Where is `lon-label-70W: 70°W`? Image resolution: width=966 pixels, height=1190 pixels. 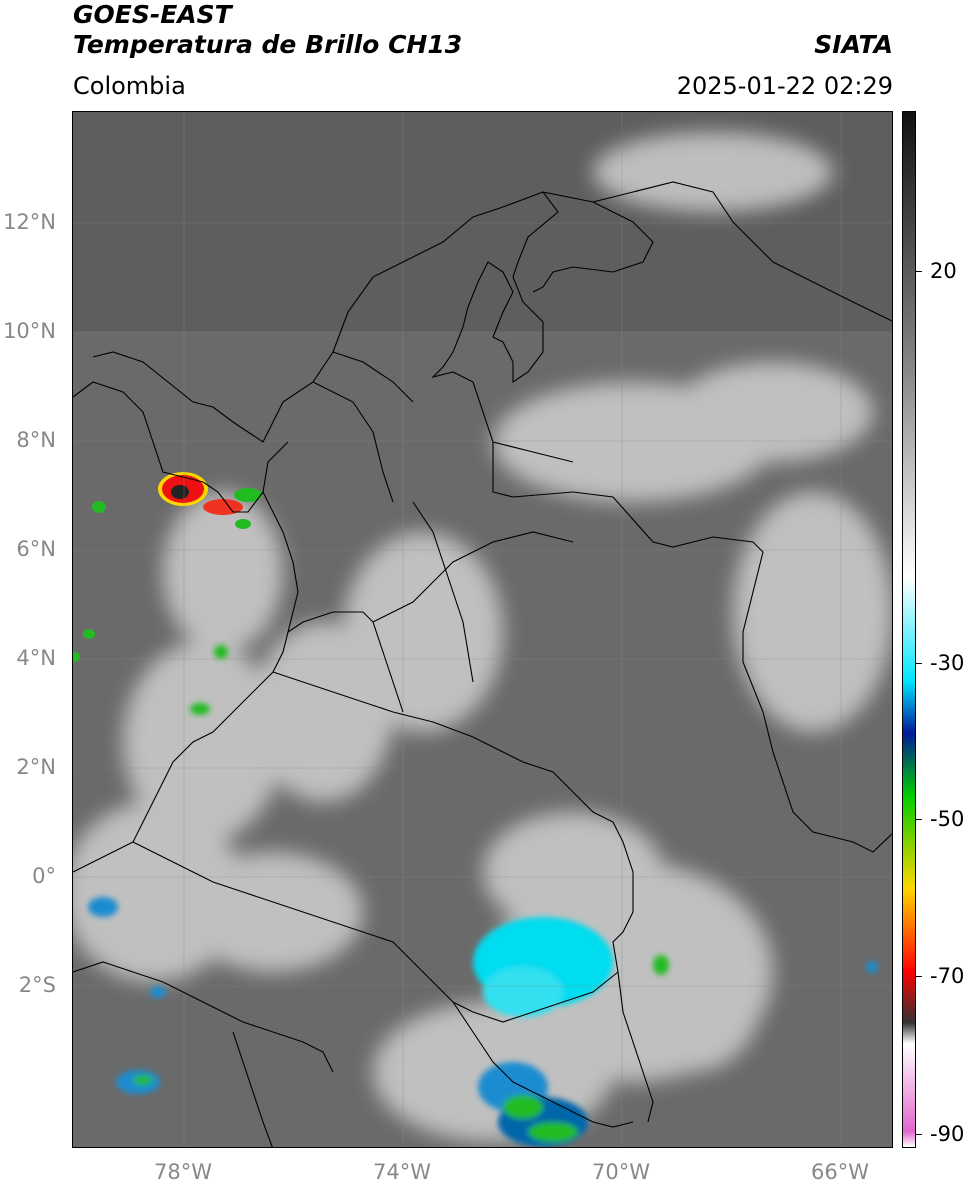 lon-label-70W: 70°W is located at coordinates (621, 1172).